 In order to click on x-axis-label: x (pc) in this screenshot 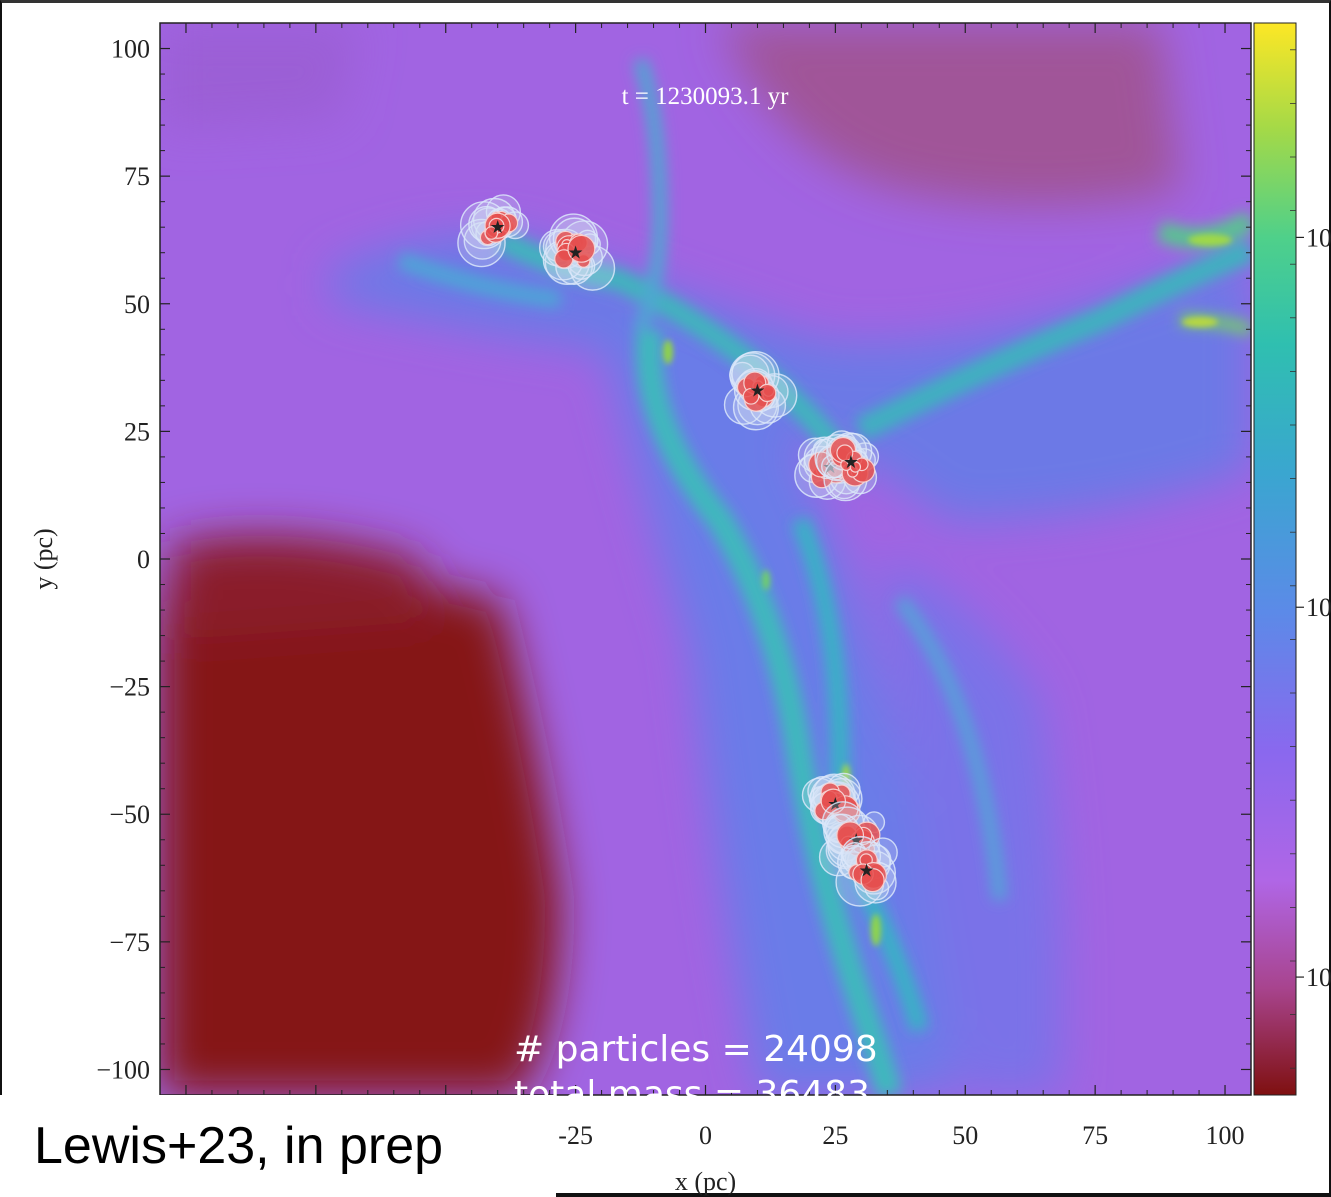, I will do `click(705, 1181)`.